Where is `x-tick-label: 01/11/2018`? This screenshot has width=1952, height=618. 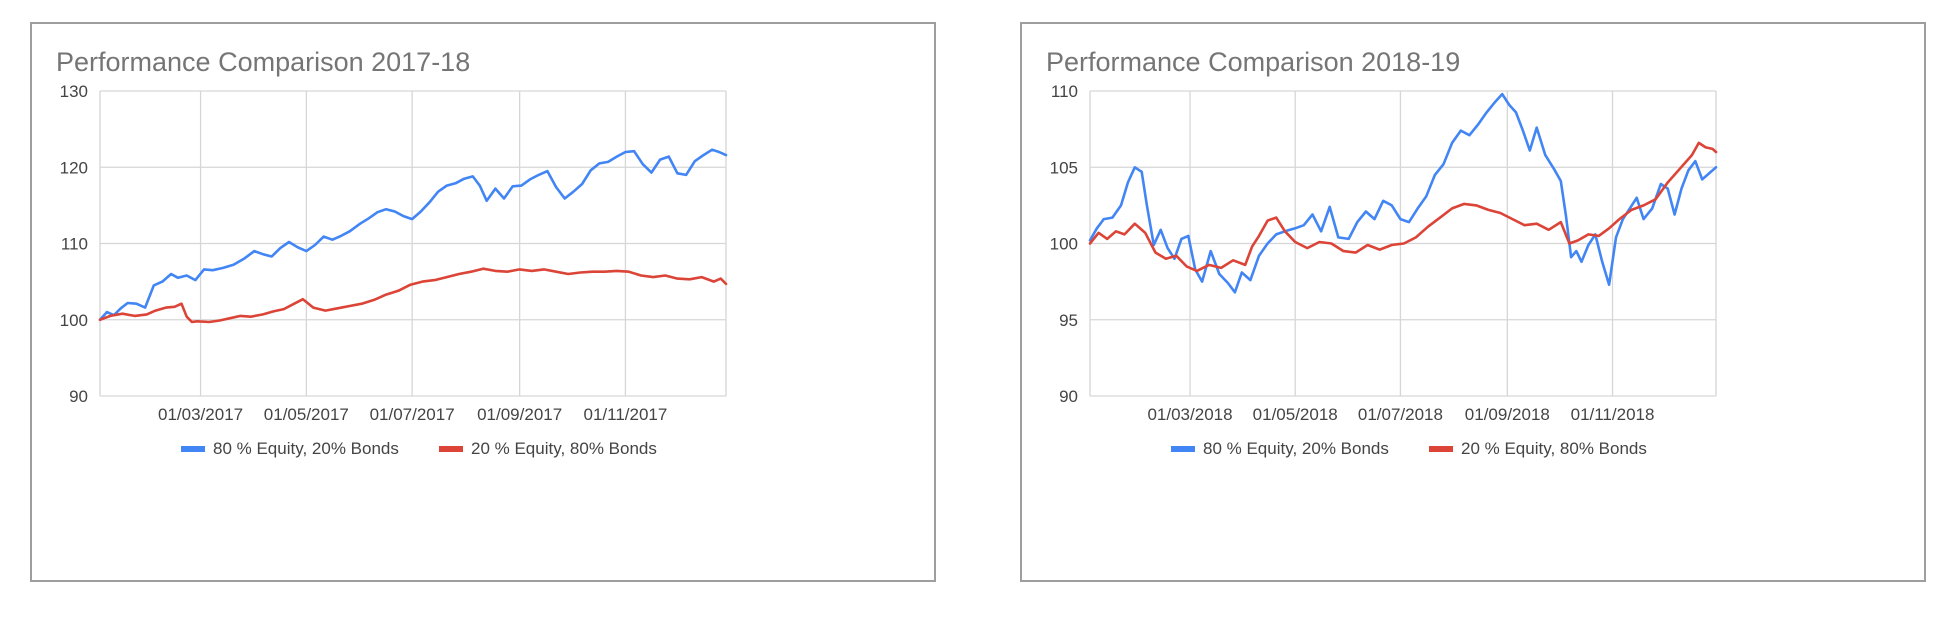 x-tick-label: 01/11/2018 is located at coordinates (1613, 414).